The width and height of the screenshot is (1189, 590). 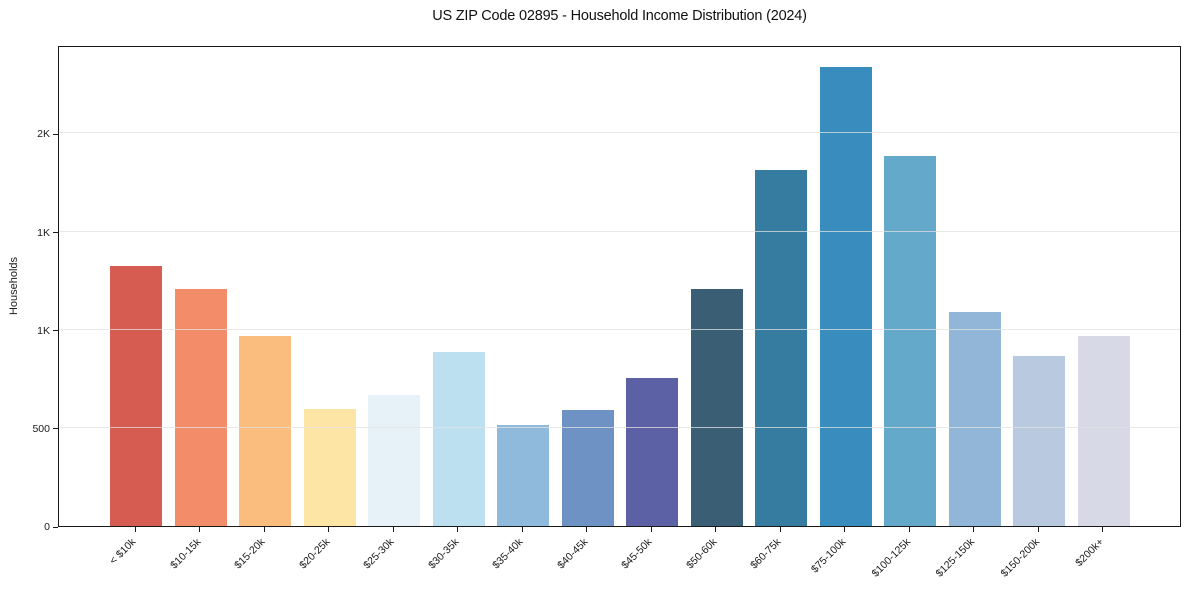 What do you see at coordinates (828, 556) in the screenshot?
I see `x-tick-label: $75-100k` at bounding box center [828, 556].